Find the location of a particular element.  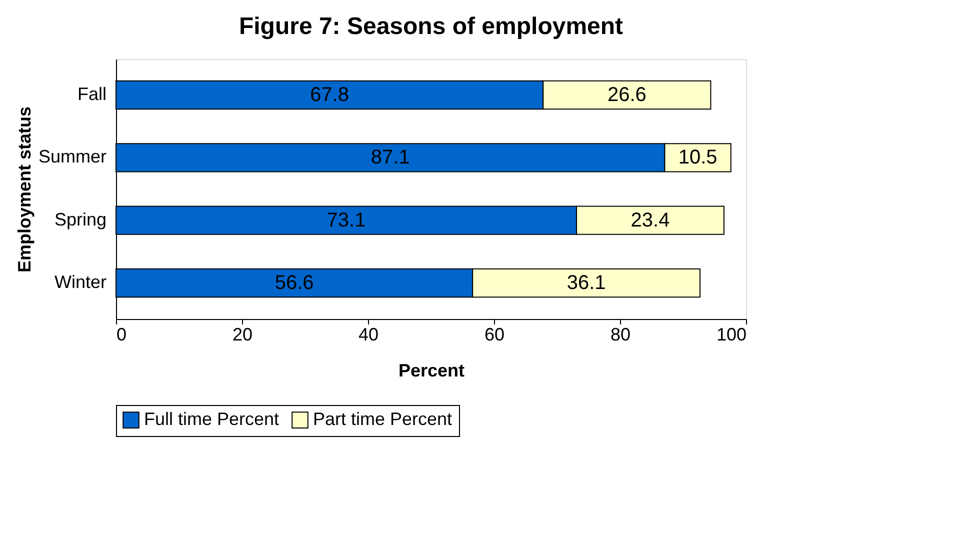

x-tick-label: 80 is located at coordinates (620, 334).